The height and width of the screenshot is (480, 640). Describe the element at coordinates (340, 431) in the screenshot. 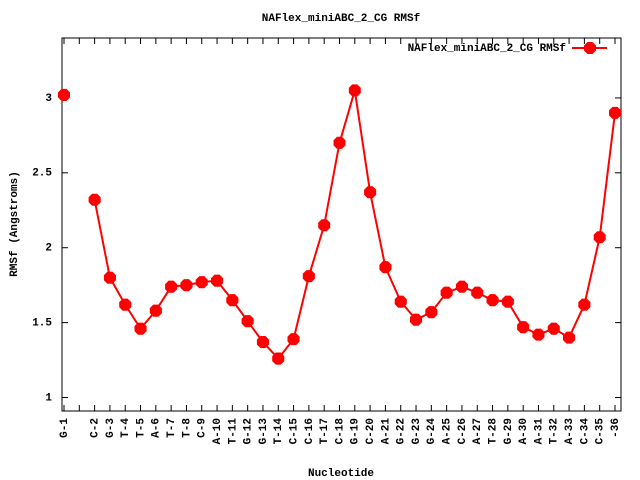

I see `x-tick-label: C-18` at that location.